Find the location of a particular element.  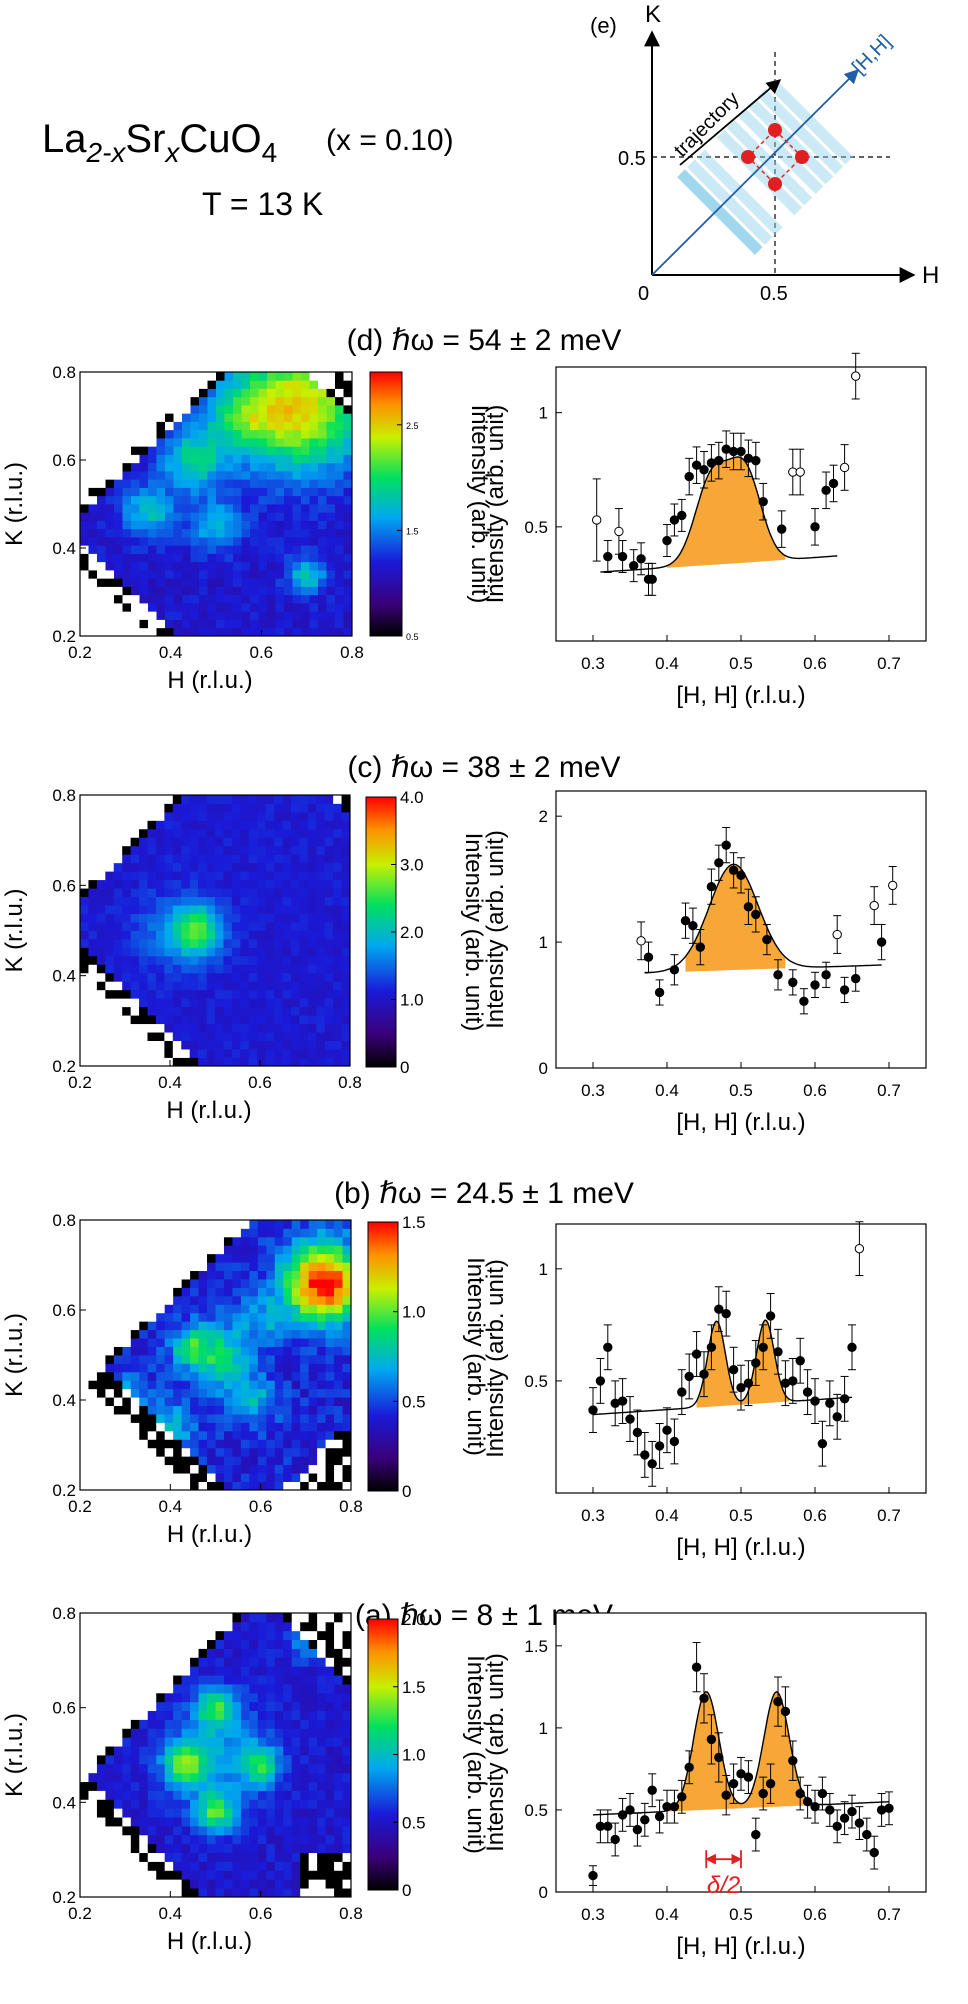

data-point-open is located at coordinates (597, 520).